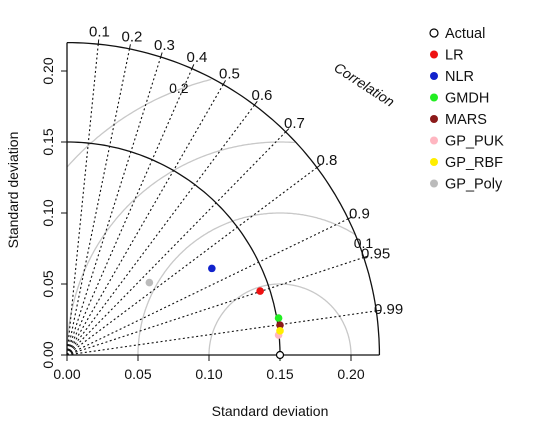  What do you see at coordinates (434, 76) in the screenshot?
I see `legend-marker-nlr` at bounding box center [434, 76].